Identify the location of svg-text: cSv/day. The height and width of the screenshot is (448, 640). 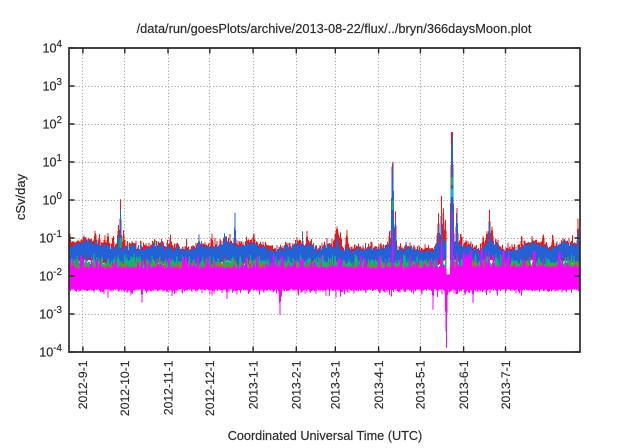
(20, 196).